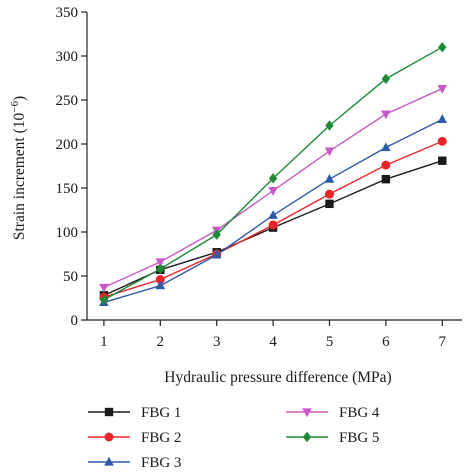  Describe the element at coordinates (330, 342) in the screenshot. I see `x-tick-label: 5` at that location.